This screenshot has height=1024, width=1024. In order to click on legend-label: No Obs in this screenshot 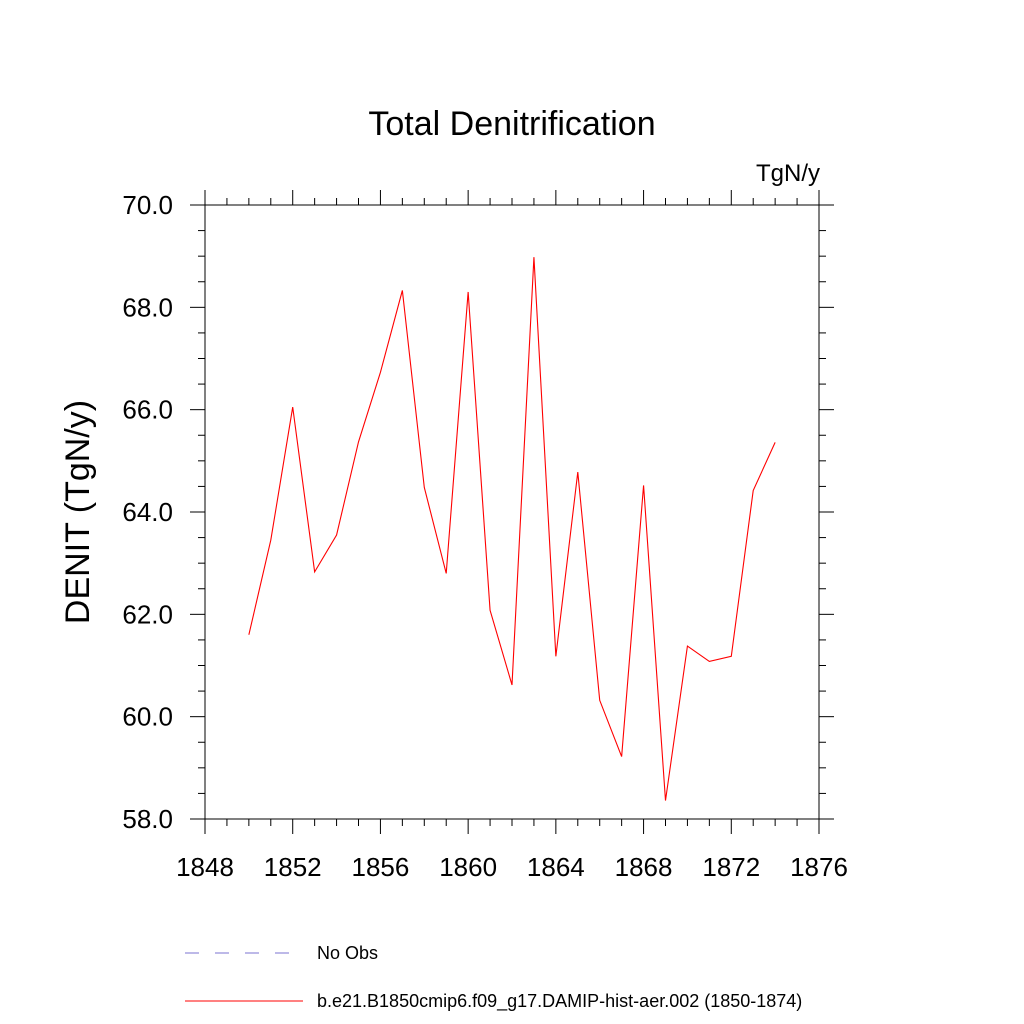, I will do `click(347, 953)`.